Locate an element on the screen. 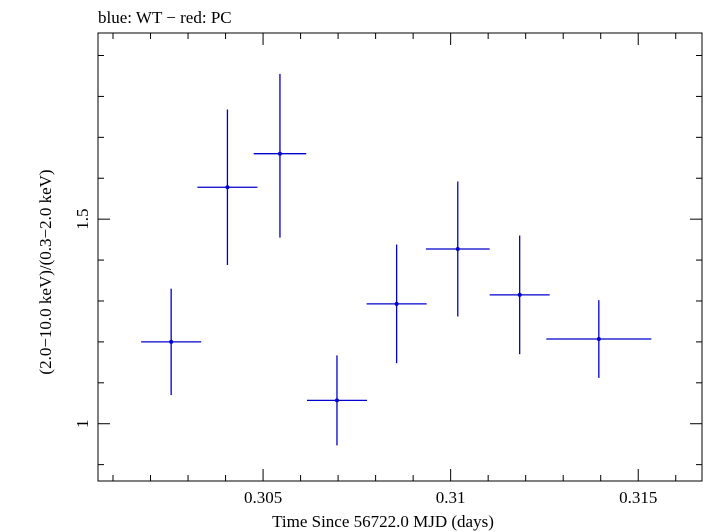 This screenshot has height=532, width=705. x-tick-label: 0.305 is located at coordinates (263, 497).